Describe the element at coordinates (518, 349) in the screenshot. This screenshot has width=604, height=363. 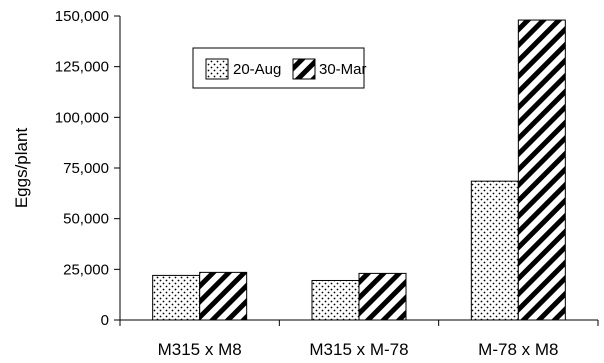
I see `x-category-label: M-78 x M8` at that location.